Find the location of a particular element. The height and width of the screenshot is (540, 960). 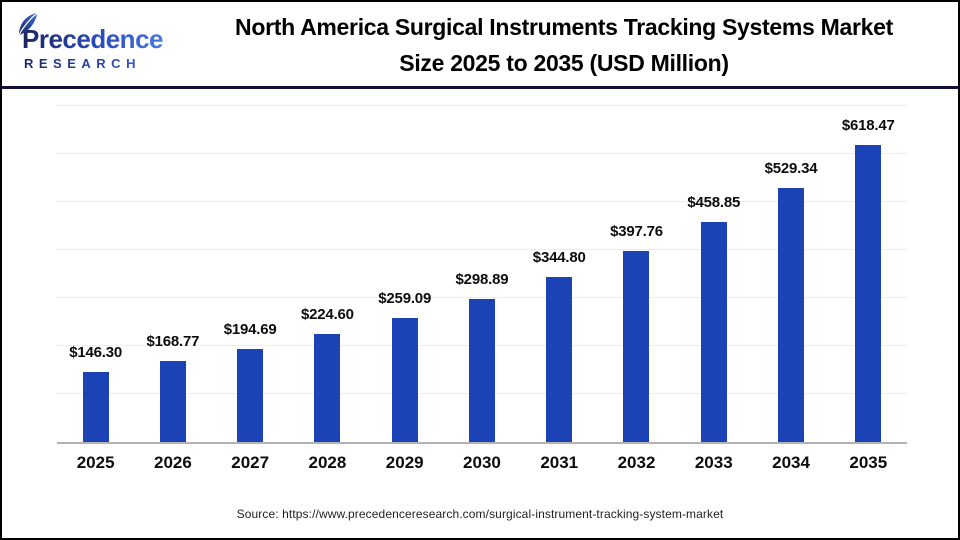

x-axis-label-2035: 2035 is located at coordinates (868, 462).